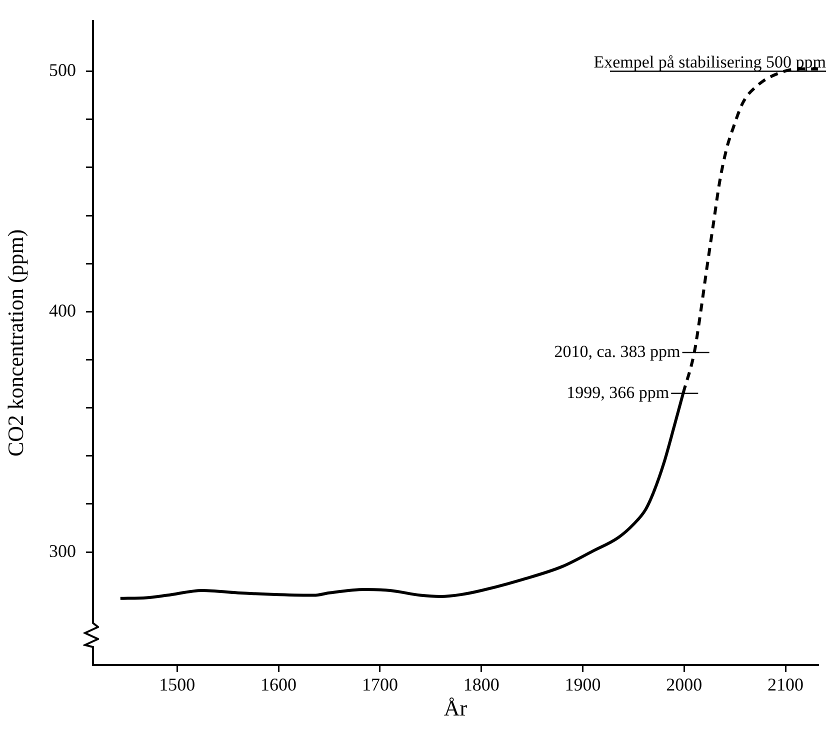 The image size is (838, 733). I want to click on x-tick-label: 1600, so click(278, 684).